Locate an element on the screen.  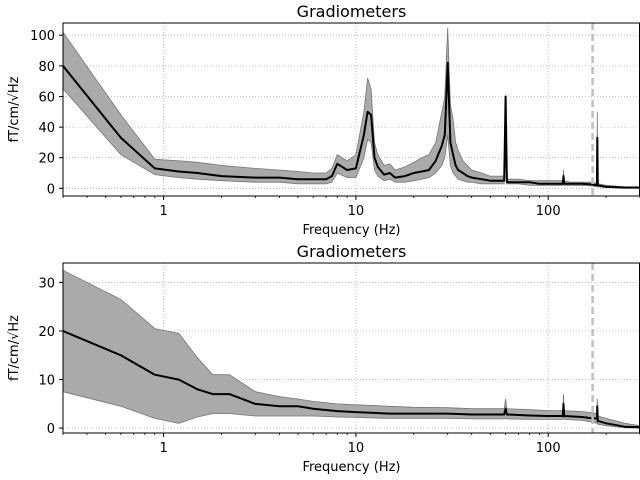
y-tick-label: 100 is located at coordinates (42, 36).